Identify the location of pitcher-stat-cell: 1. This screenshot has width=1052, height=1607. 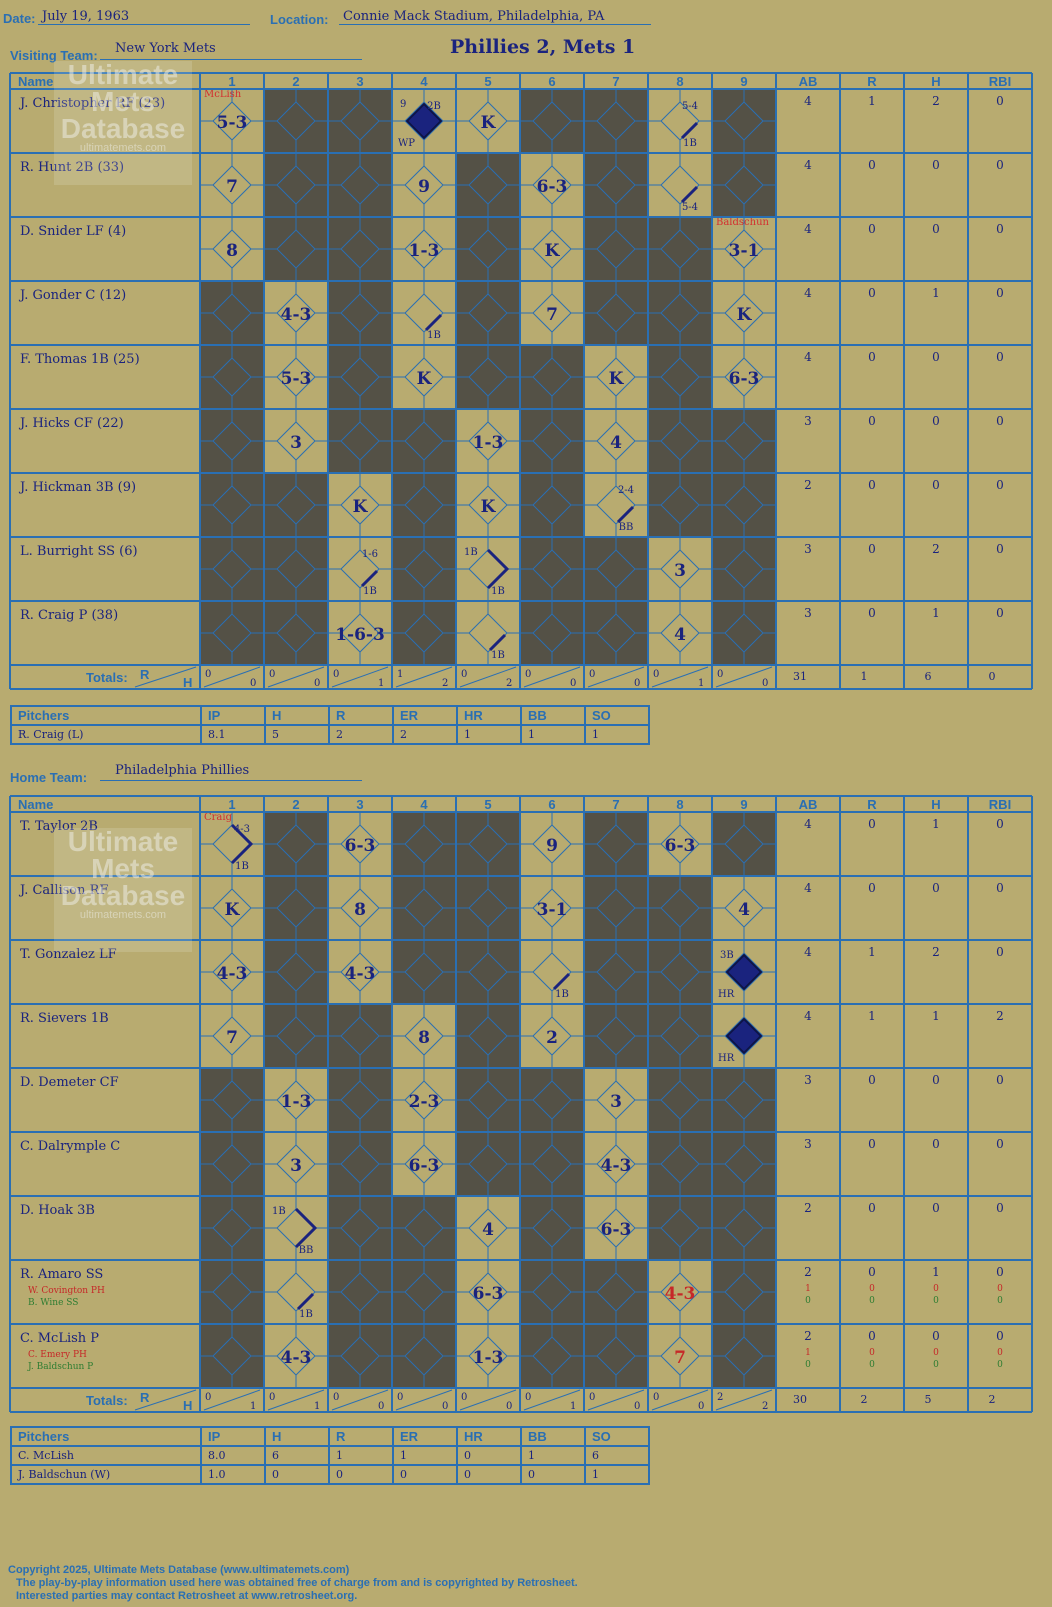
(425, 1455).